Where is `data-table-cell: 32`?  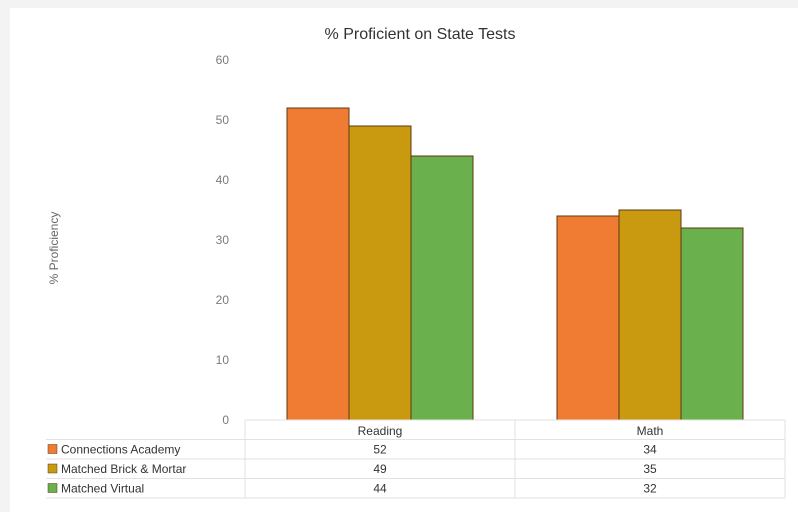
data-table-cell: 32 is located at coordinates (650, 489).